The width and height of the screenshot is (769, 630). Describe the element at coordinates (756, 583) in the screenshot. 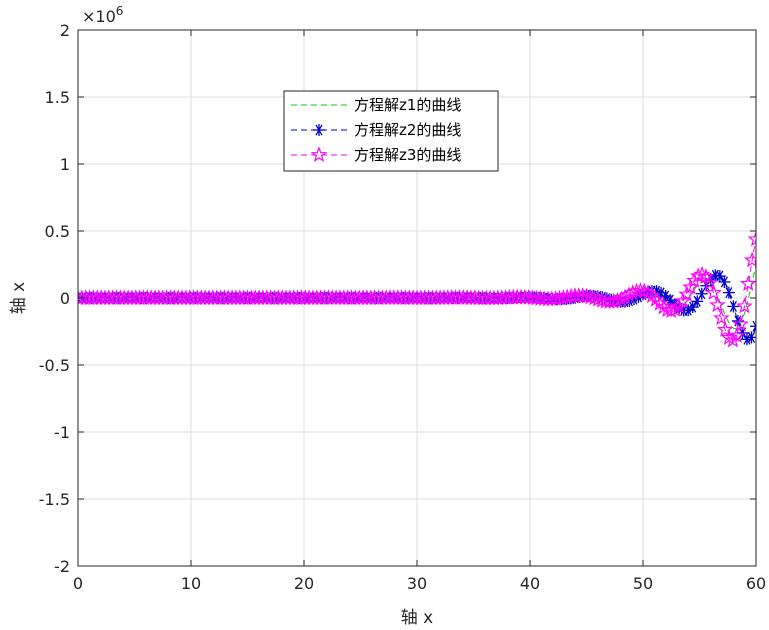

I see `x-tick-label: 60` at that location.